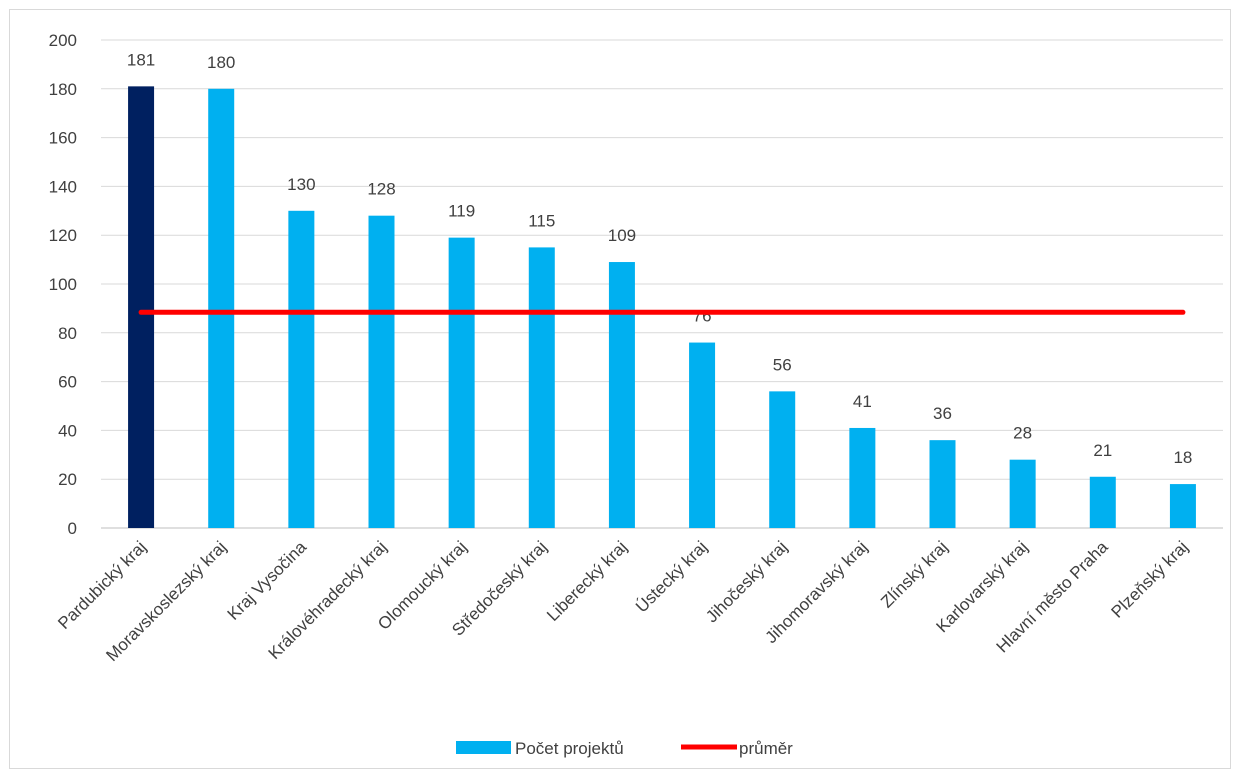 The image size is (1241, 778). I want to click on y-tick-label: 60, so click(67, 382).